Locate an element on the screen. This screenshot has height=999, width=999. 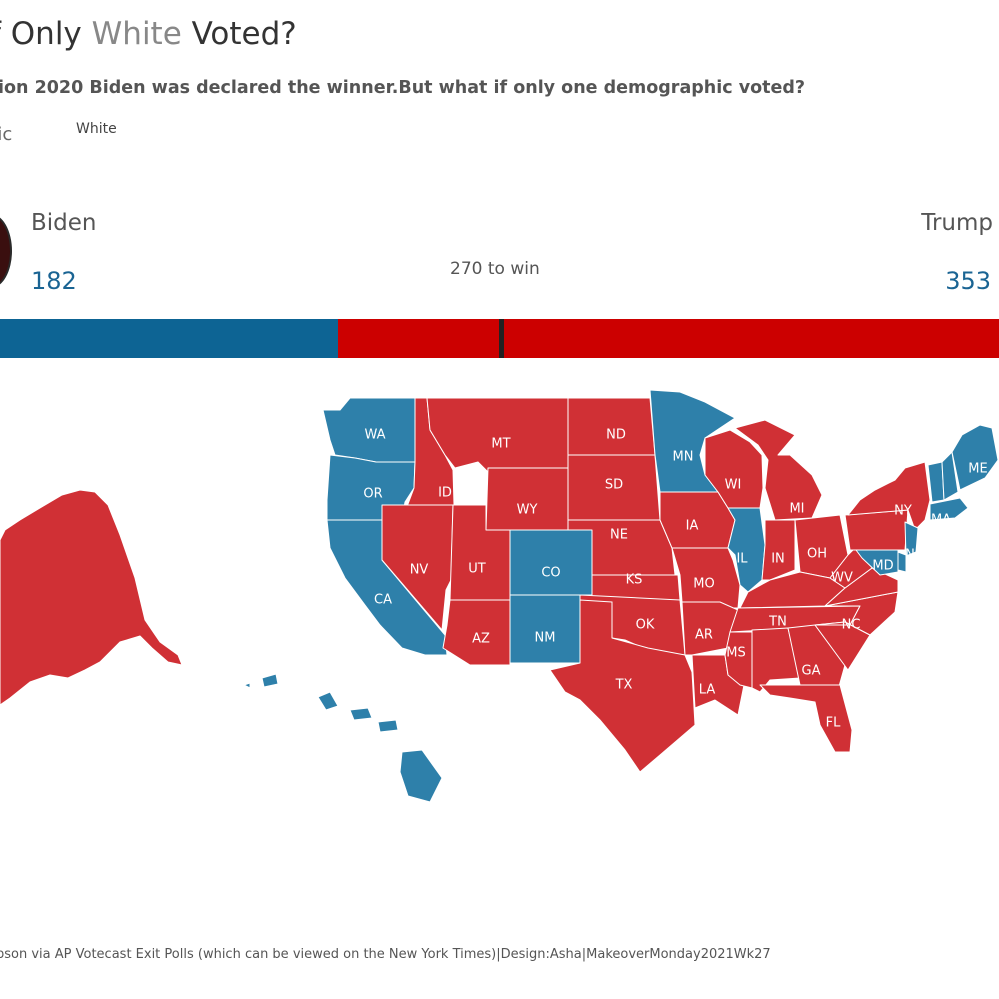
state-label-nj: N is located at coordinates (910, 555).